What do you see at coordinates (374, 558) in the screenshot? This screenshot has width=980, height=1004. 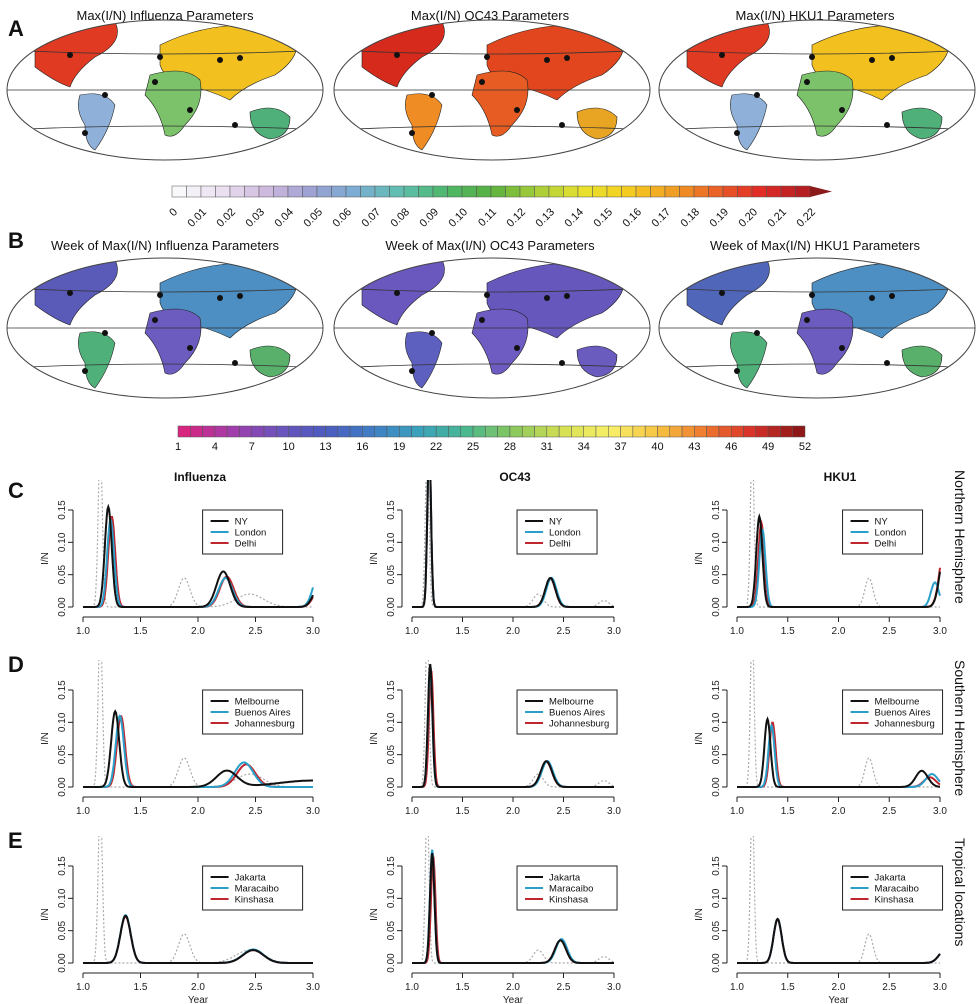 I see `y-axis-label: I/N` at bounding box center [374, 558].